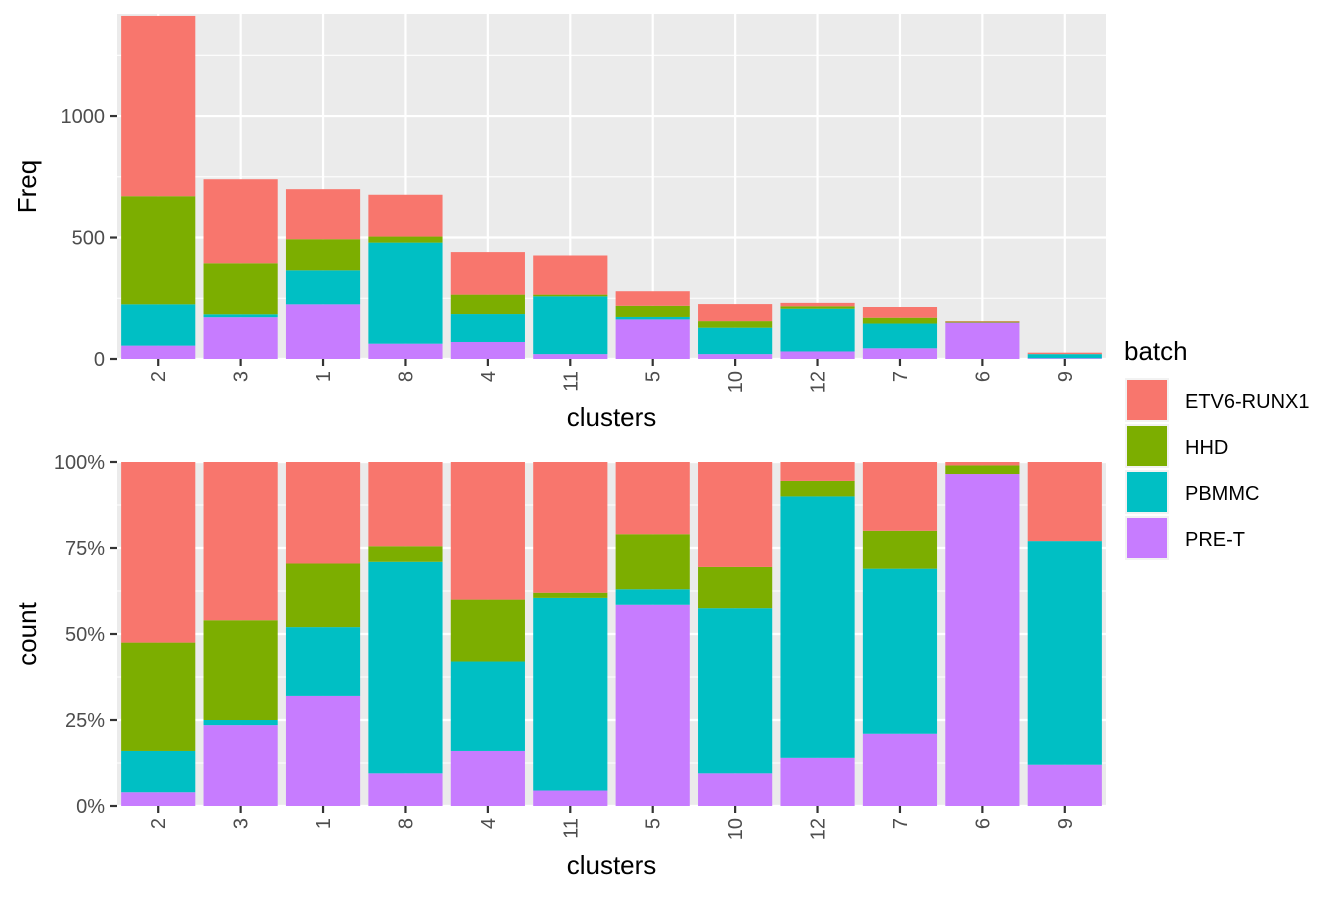 The image size is (1344, 901). Describe the element at coordinates (736, 382) in the screenshot. I see `x-tick-label: 10` at that location.